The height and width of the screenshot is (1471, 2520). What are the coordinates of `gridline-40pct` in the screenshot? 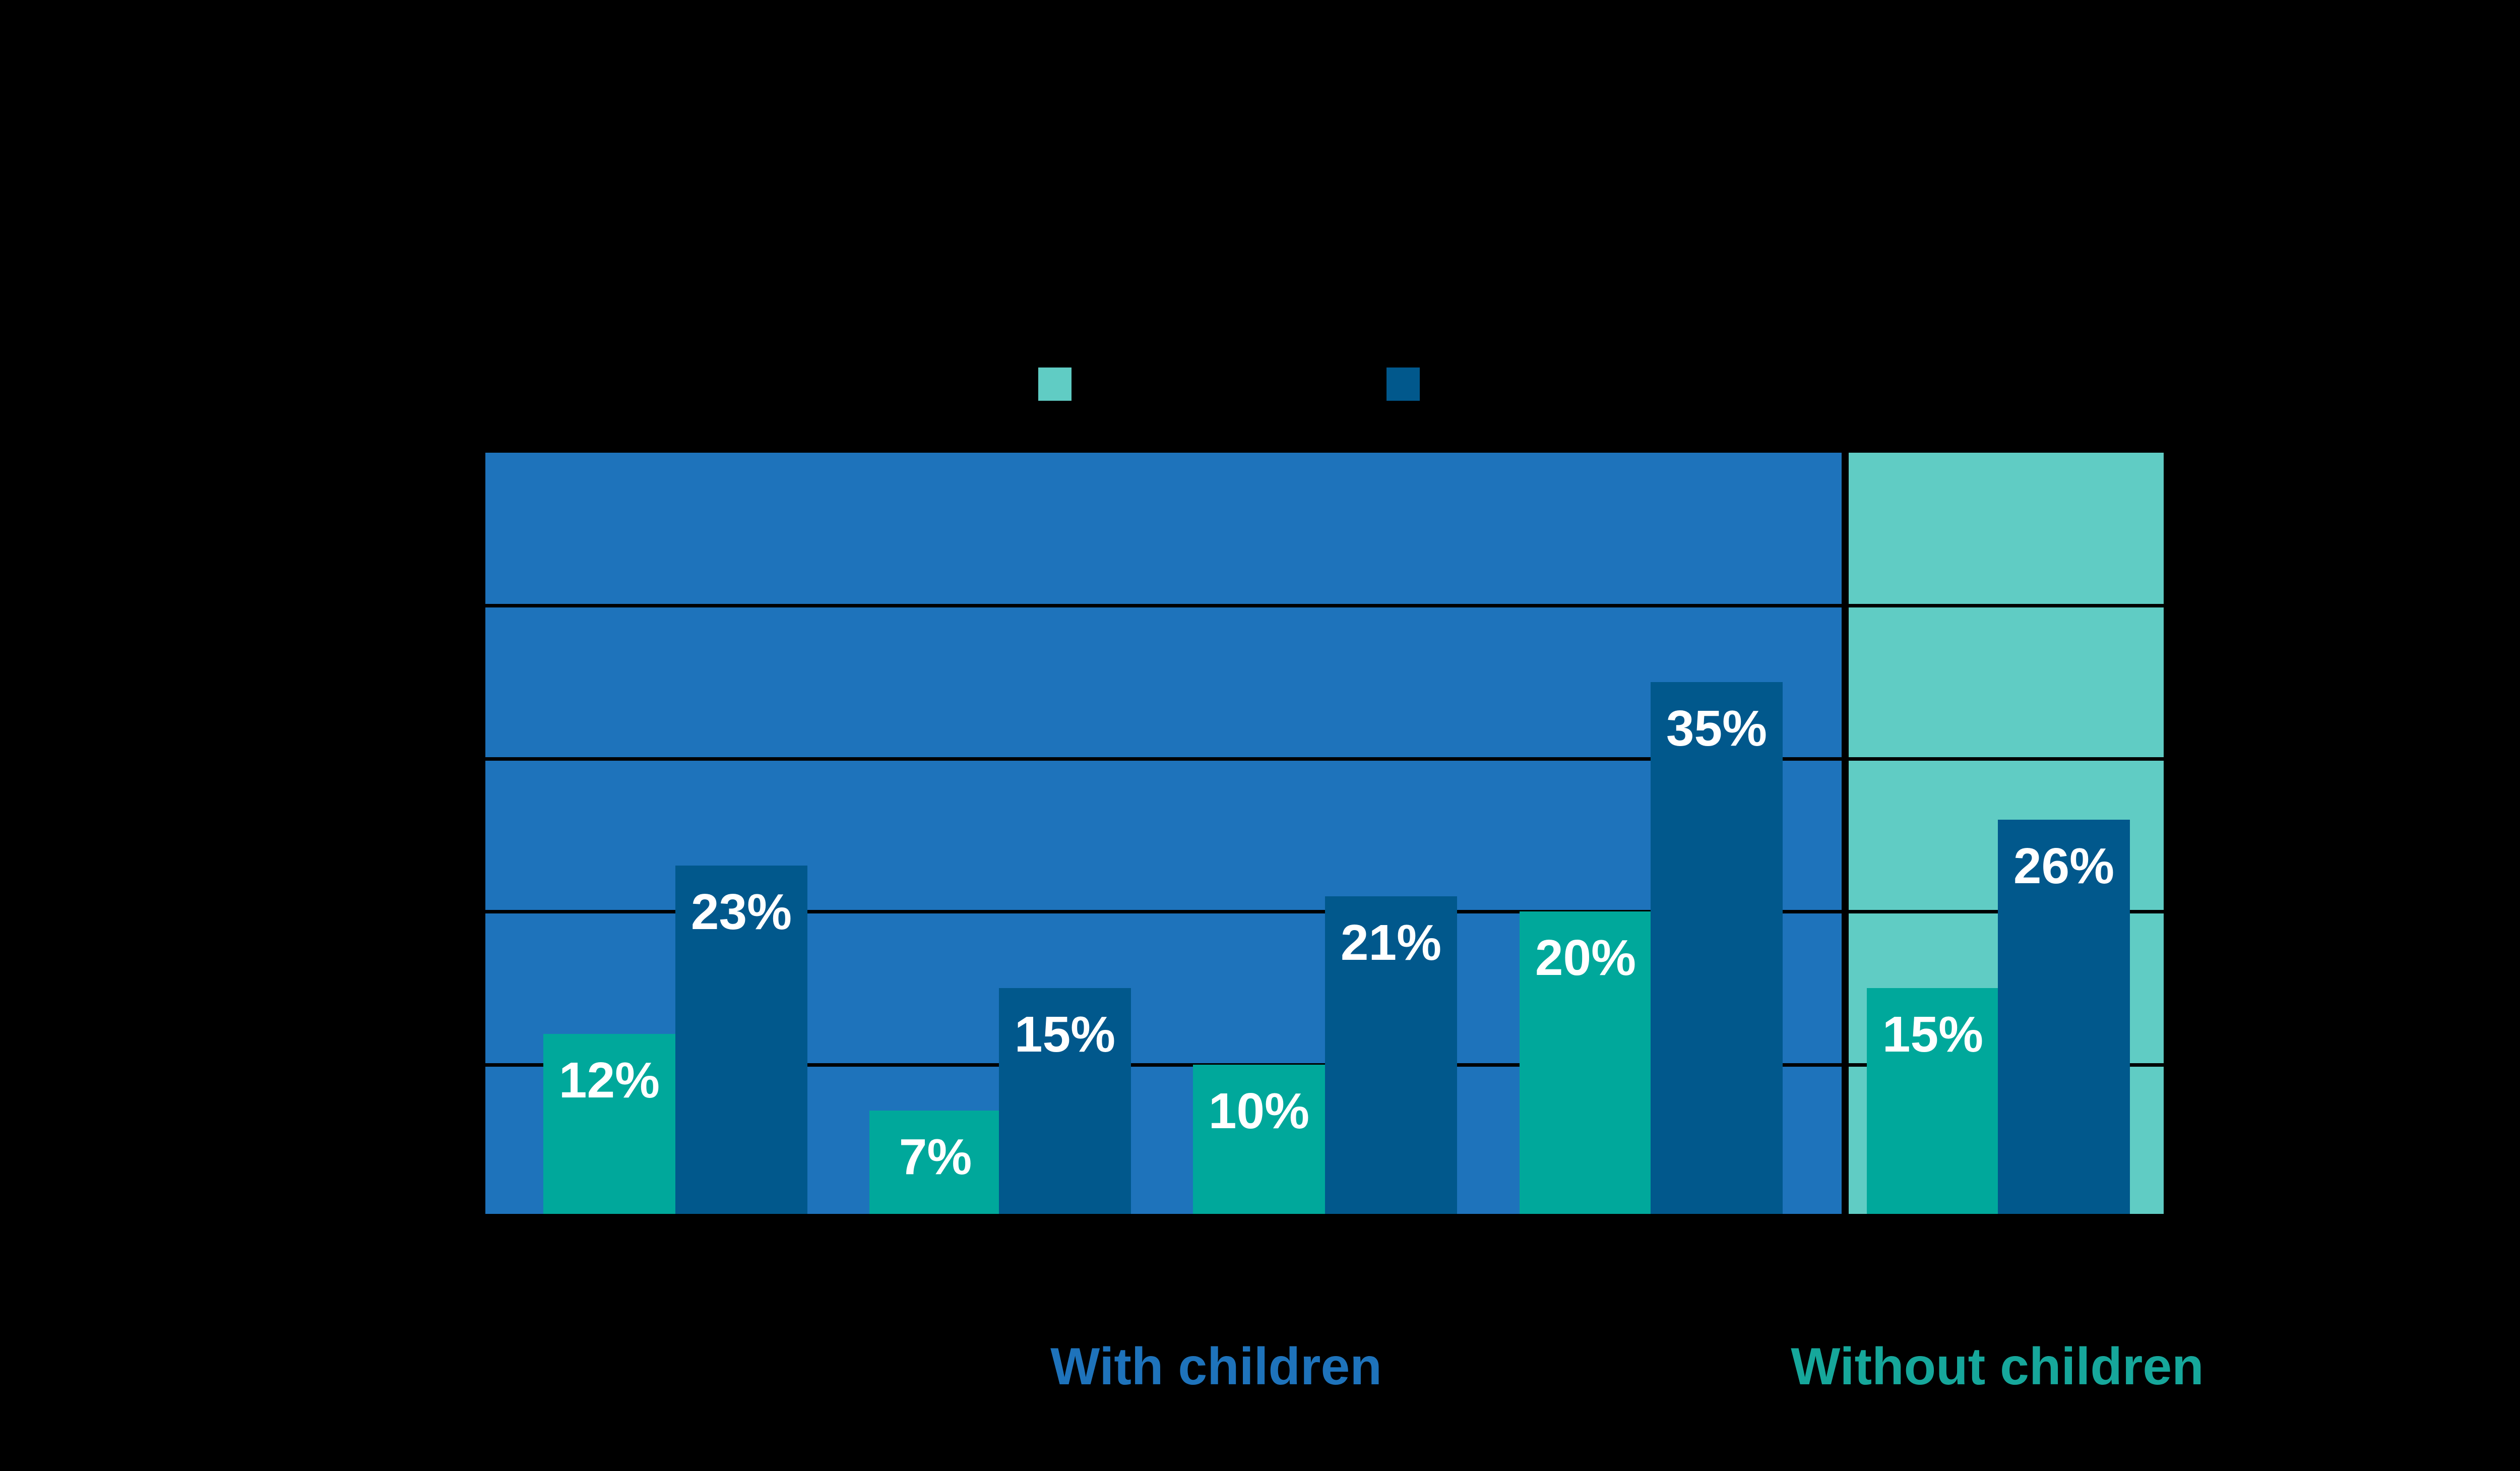 It's located at (1324, 605).